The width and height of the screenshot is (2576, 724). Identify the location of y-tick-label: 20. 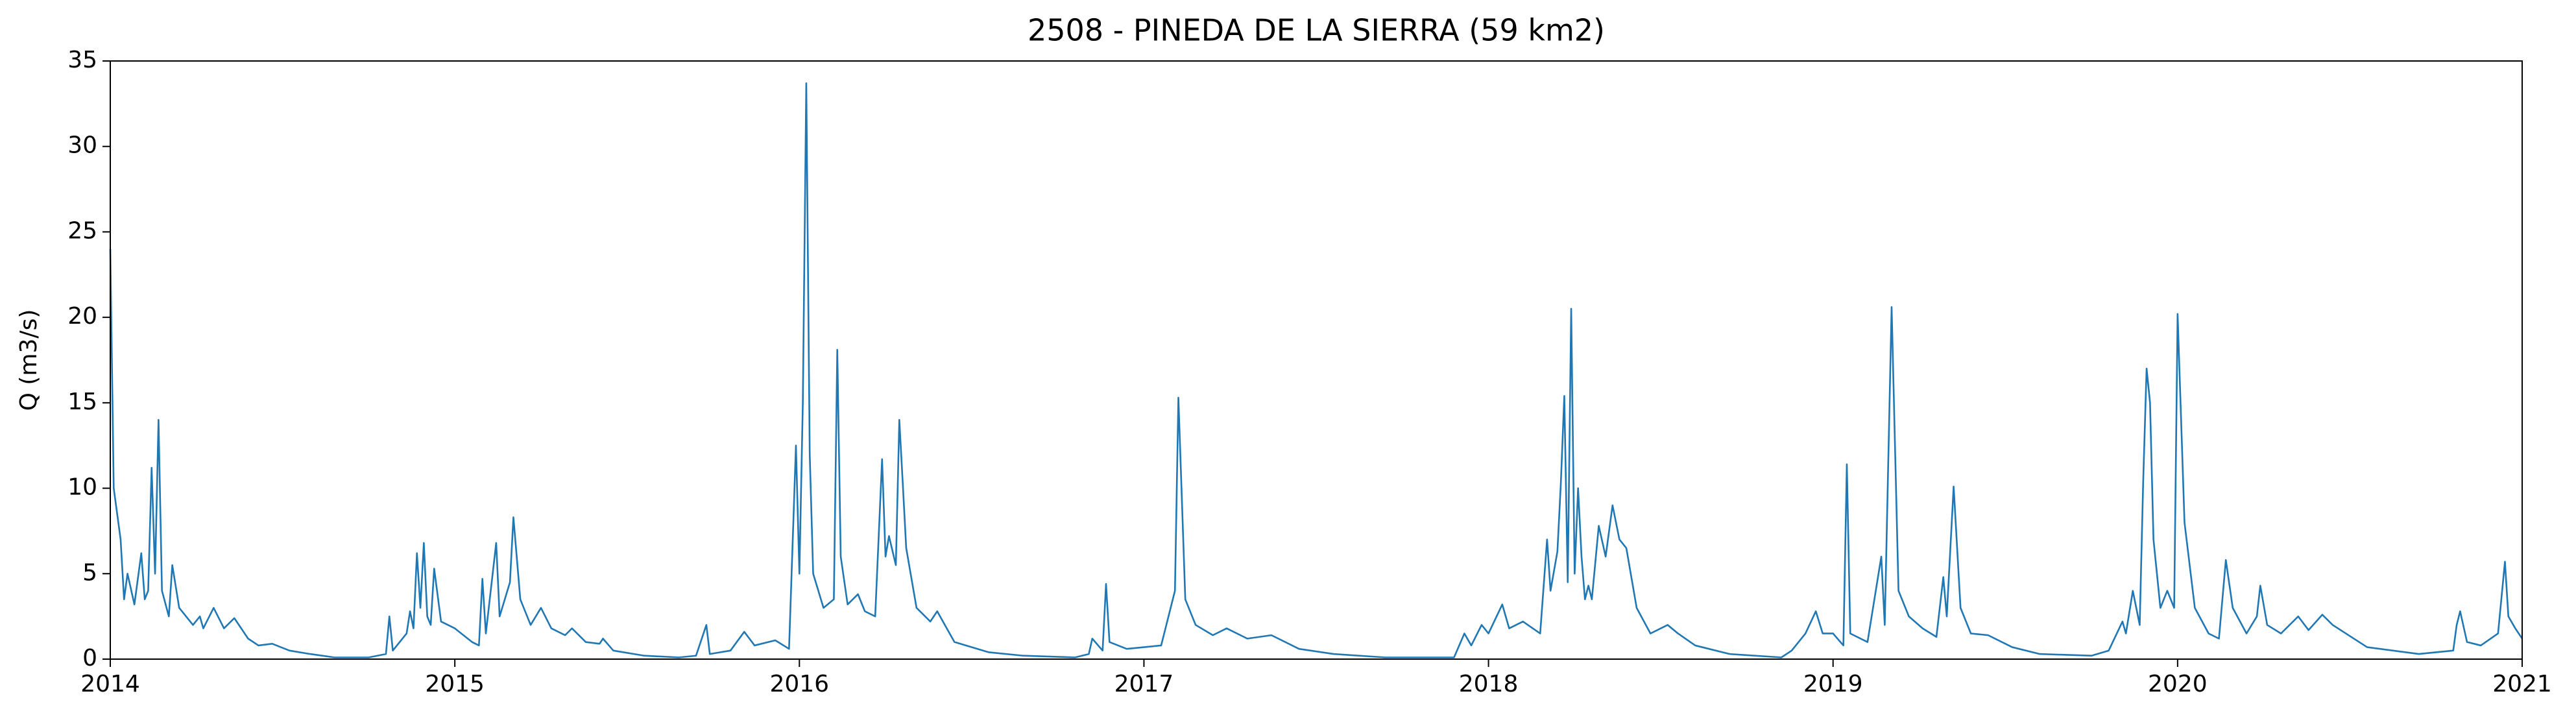
(82, 316).